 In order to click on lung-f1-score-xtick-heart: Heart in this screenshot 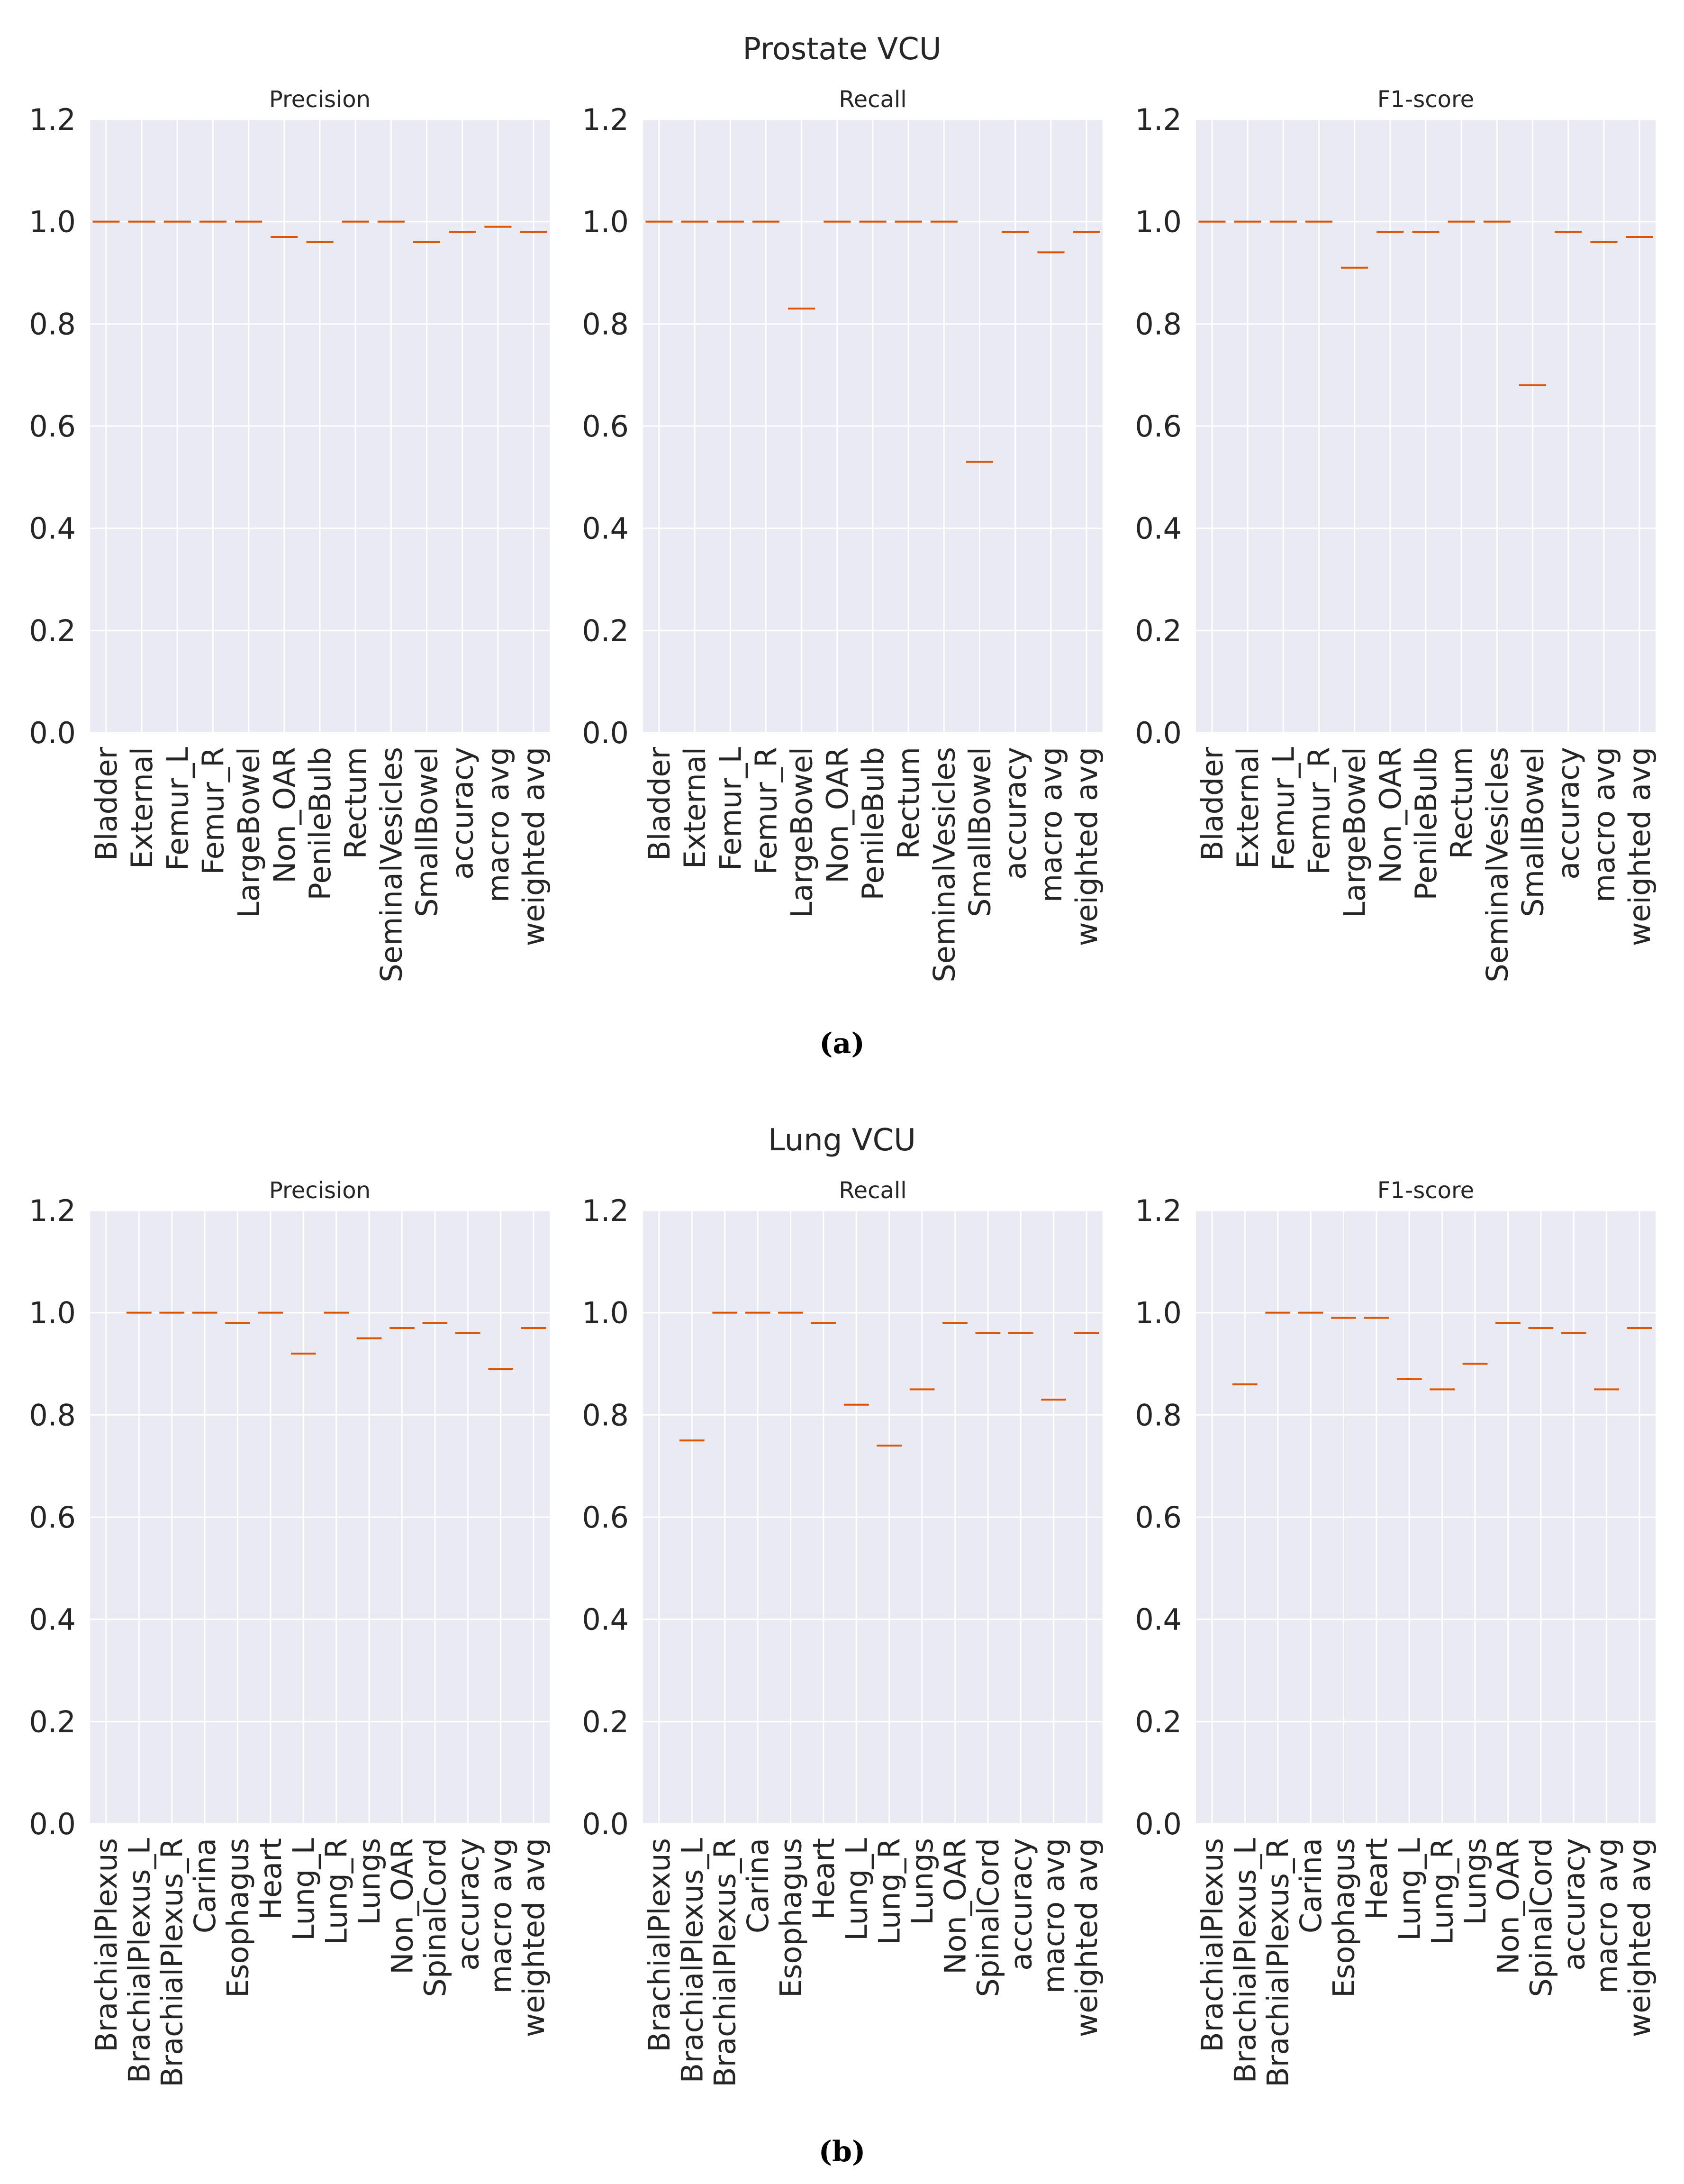, I will do `click(1376, 1879)`.